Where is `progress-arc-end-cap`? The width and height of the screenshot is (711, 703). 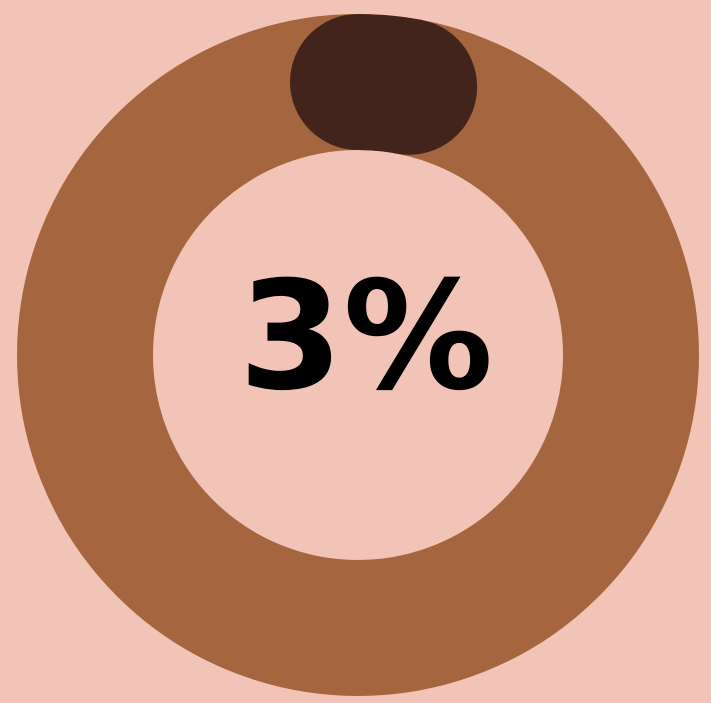
progress-arc-end-cap is located at coordinates (409, 86).